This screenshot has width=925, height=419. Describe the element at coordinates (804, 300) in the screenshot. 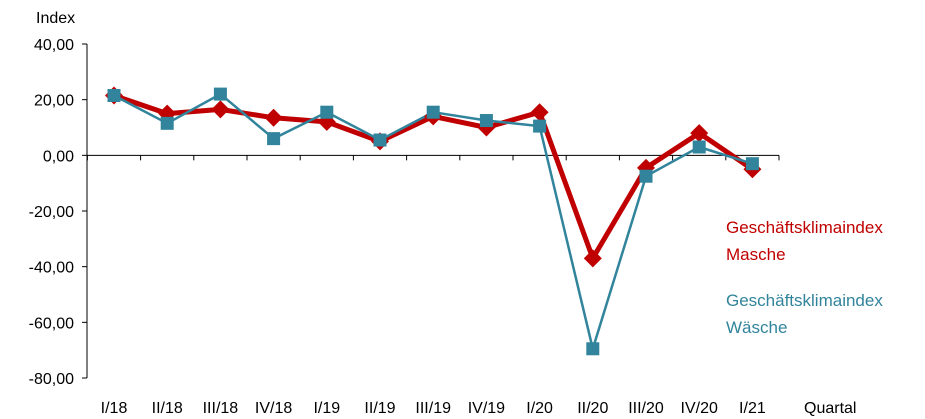

I see `legend-waesche-line1: Geschäftsklimaindex` at that location.